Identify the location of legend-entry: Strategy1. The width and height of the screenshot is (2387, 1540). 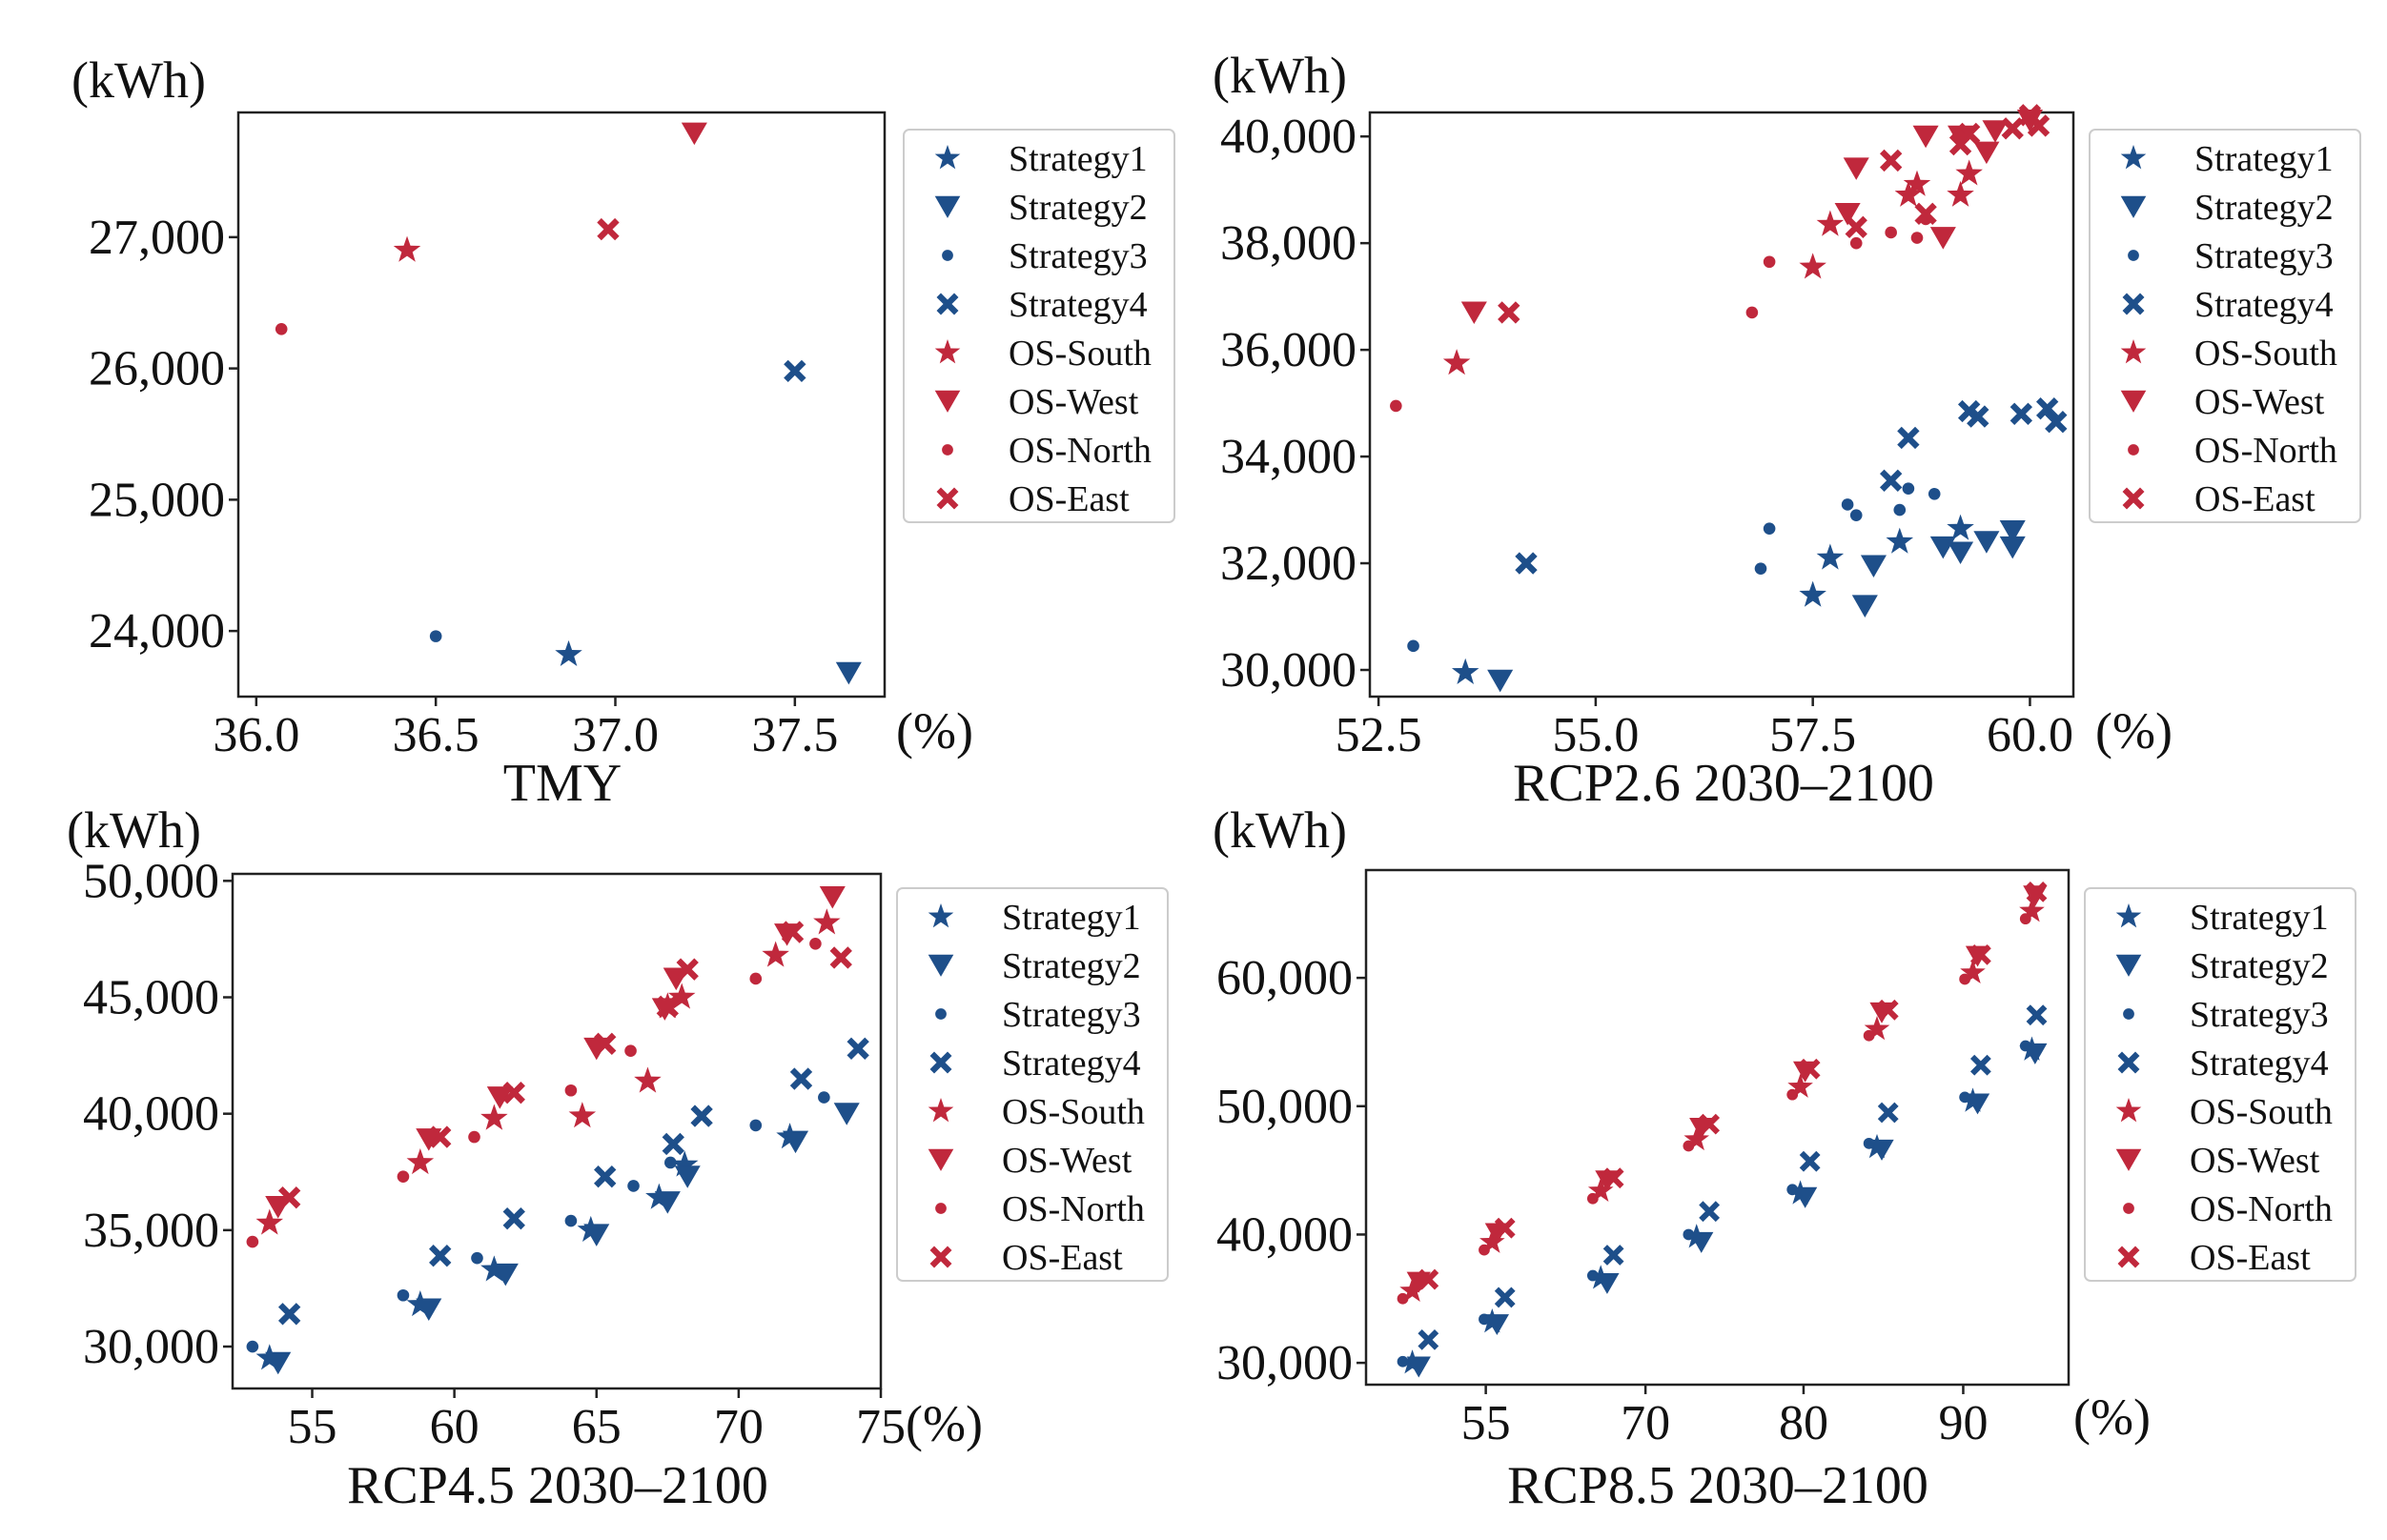
(2259, 918).